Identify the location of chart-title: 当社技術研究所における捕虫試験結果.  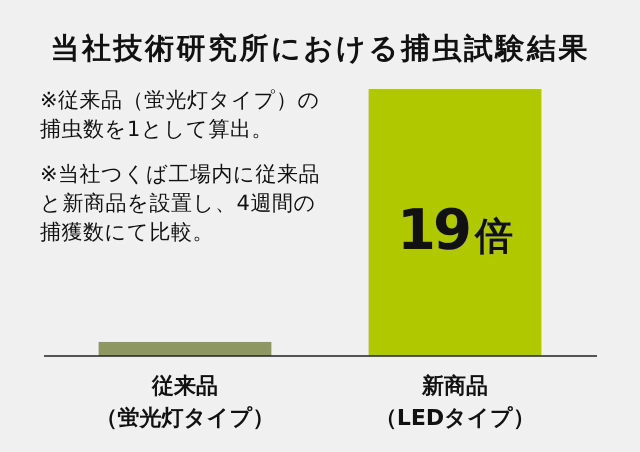
(320, 48).